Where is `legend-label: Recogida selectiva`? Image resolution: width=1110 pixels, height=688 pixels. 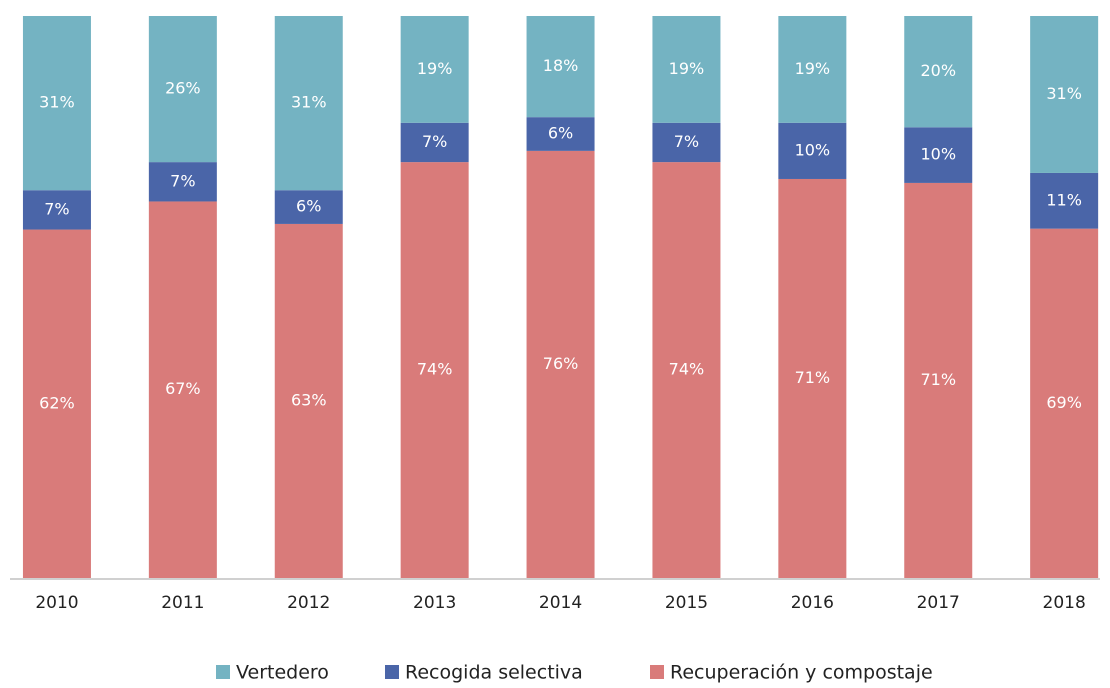
legend-label: Recogida selectiva is located at coordinates (494, 673).